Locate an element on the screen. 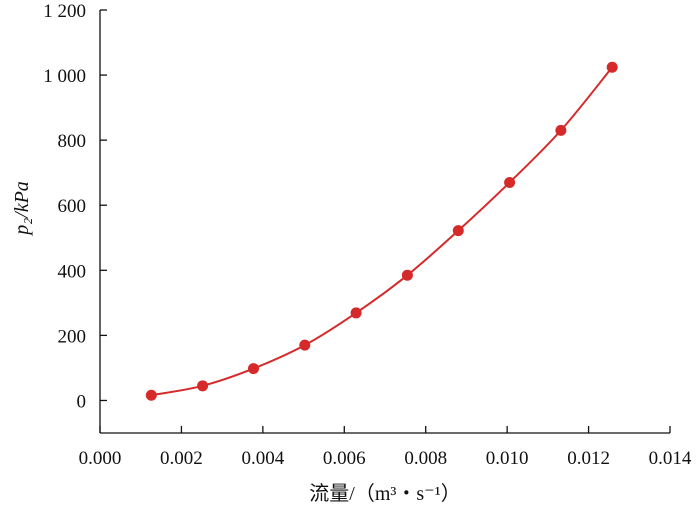  y-axis-ticks: 0 200 400 600 800 1 000 1 200 is located at coordinates (75, 206).